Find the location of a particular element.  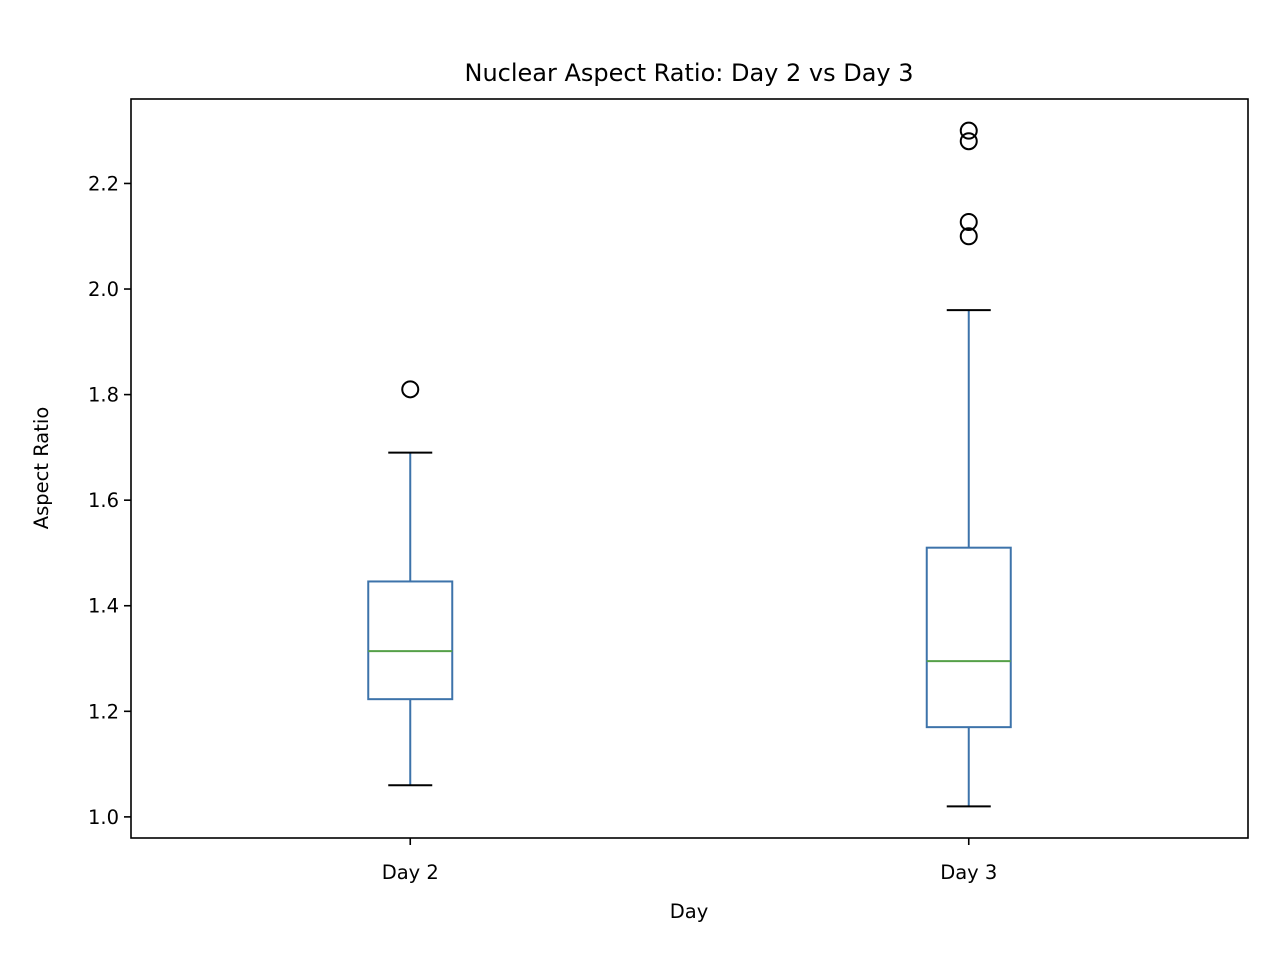

x-axis: Day 2 Day 3 is located at coordinates (689, 861).